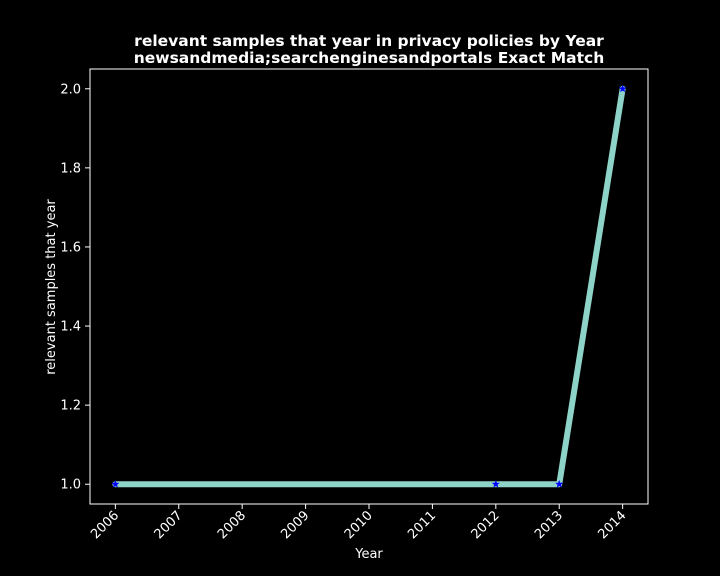  I want to click on x-tick-label: 2010, so click(359, 525).